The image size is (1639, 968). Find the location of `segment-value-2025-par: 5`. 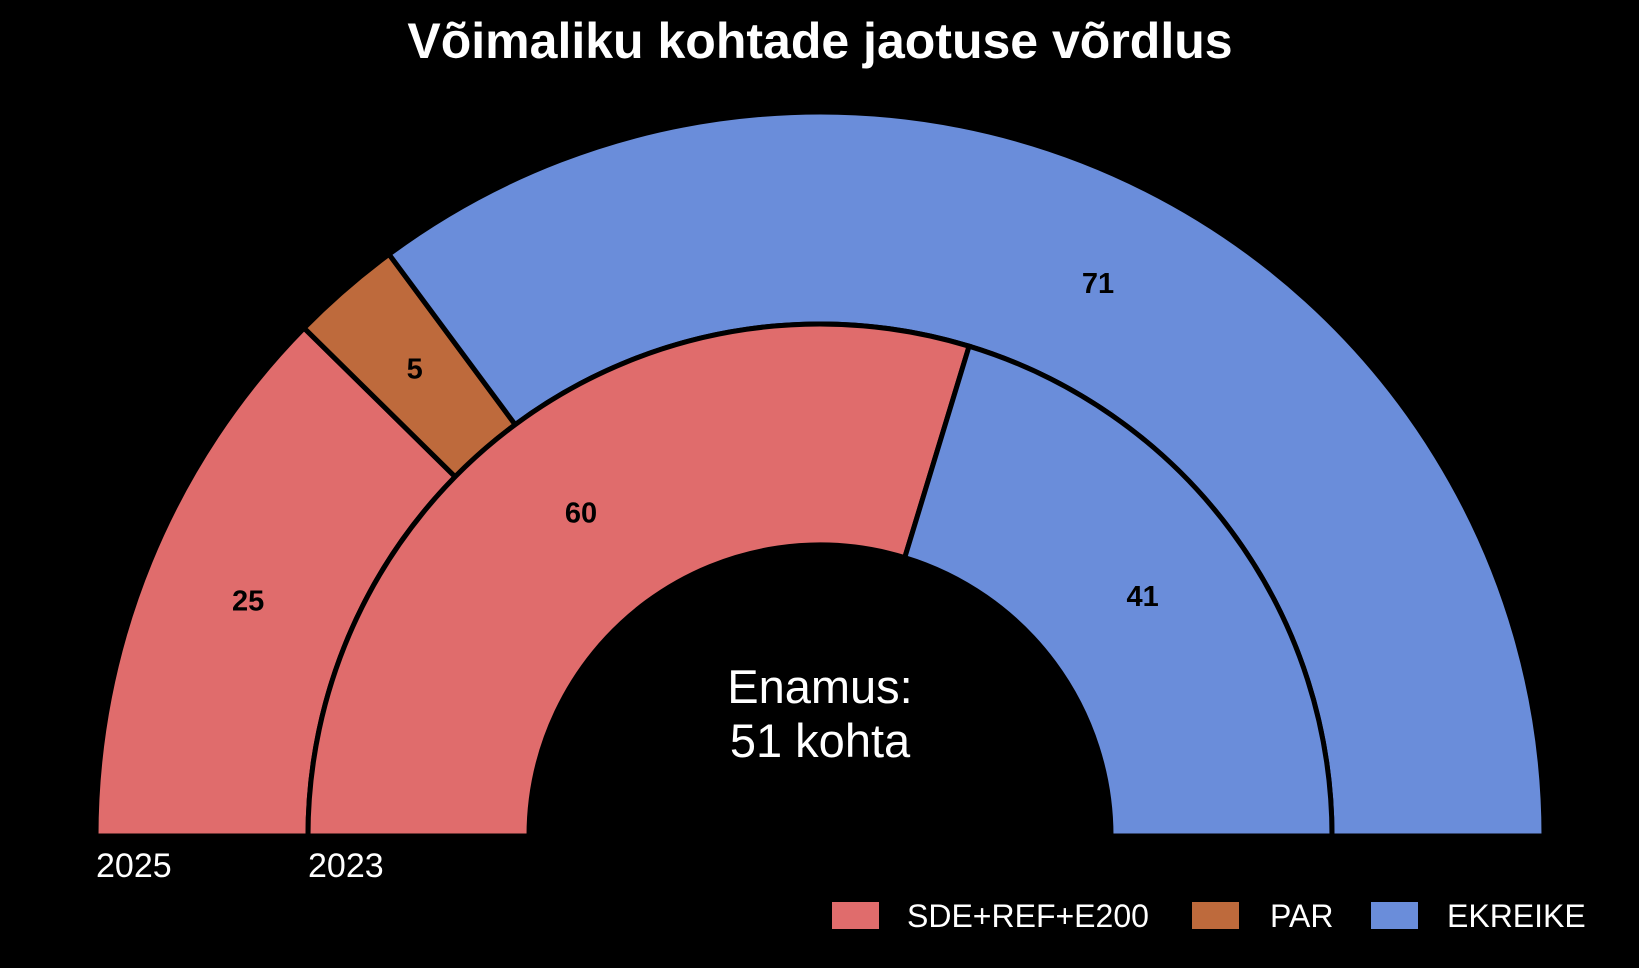

segment-value-2025-par: 5 is located at coordinates (415, 370).